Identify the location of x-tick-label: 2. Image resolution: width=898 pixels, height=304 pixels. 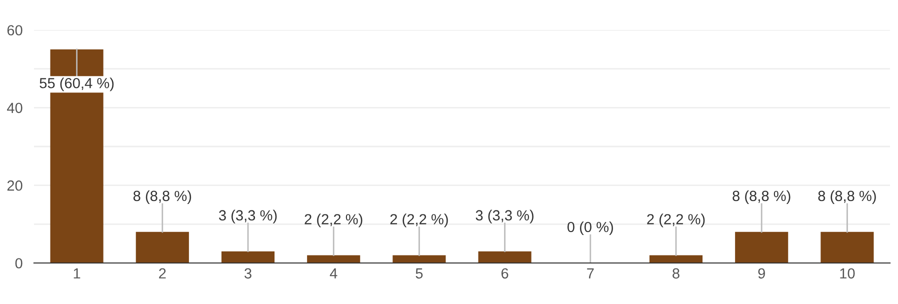
(162, 273).